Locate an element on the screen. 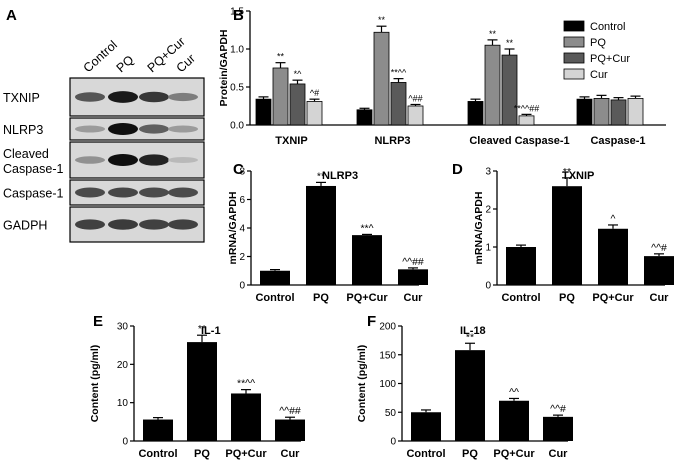 The width and height of the screenshot is (677, 467). lane-label: PQ is located at coordinates (125, 64).